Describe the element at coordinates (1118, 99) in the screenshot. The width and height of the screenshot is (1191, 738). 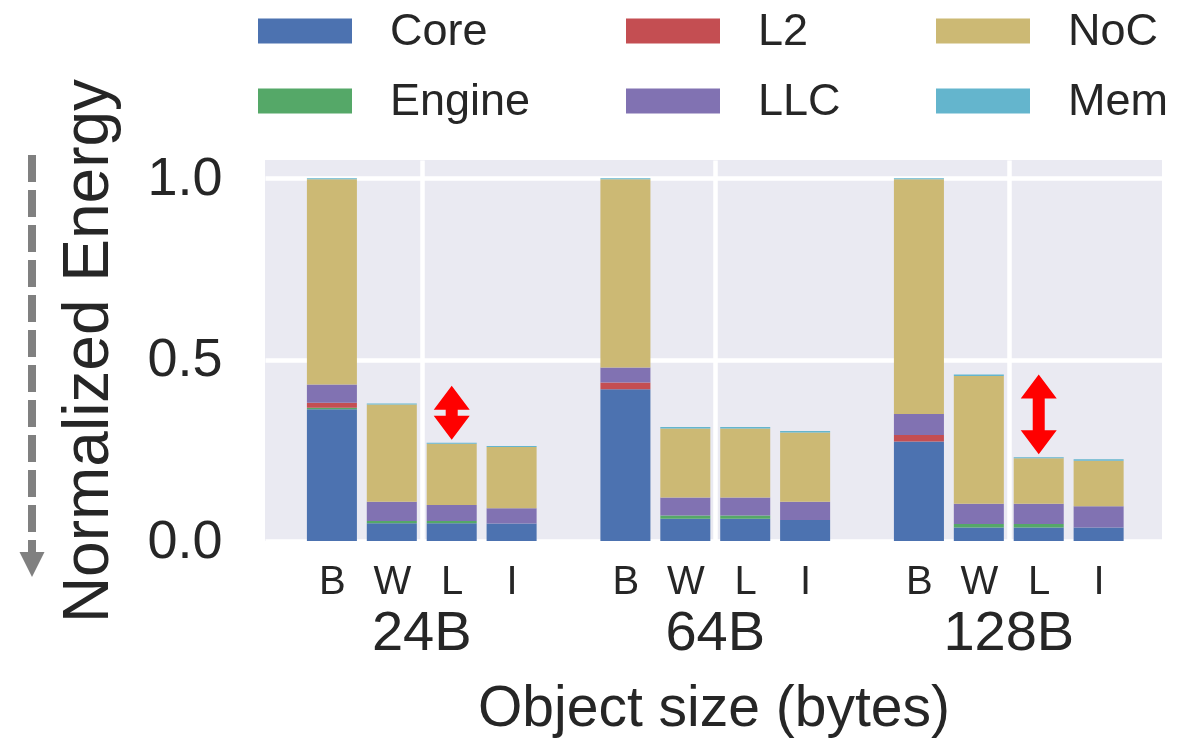
I see `legend-label: Mem` at that location.